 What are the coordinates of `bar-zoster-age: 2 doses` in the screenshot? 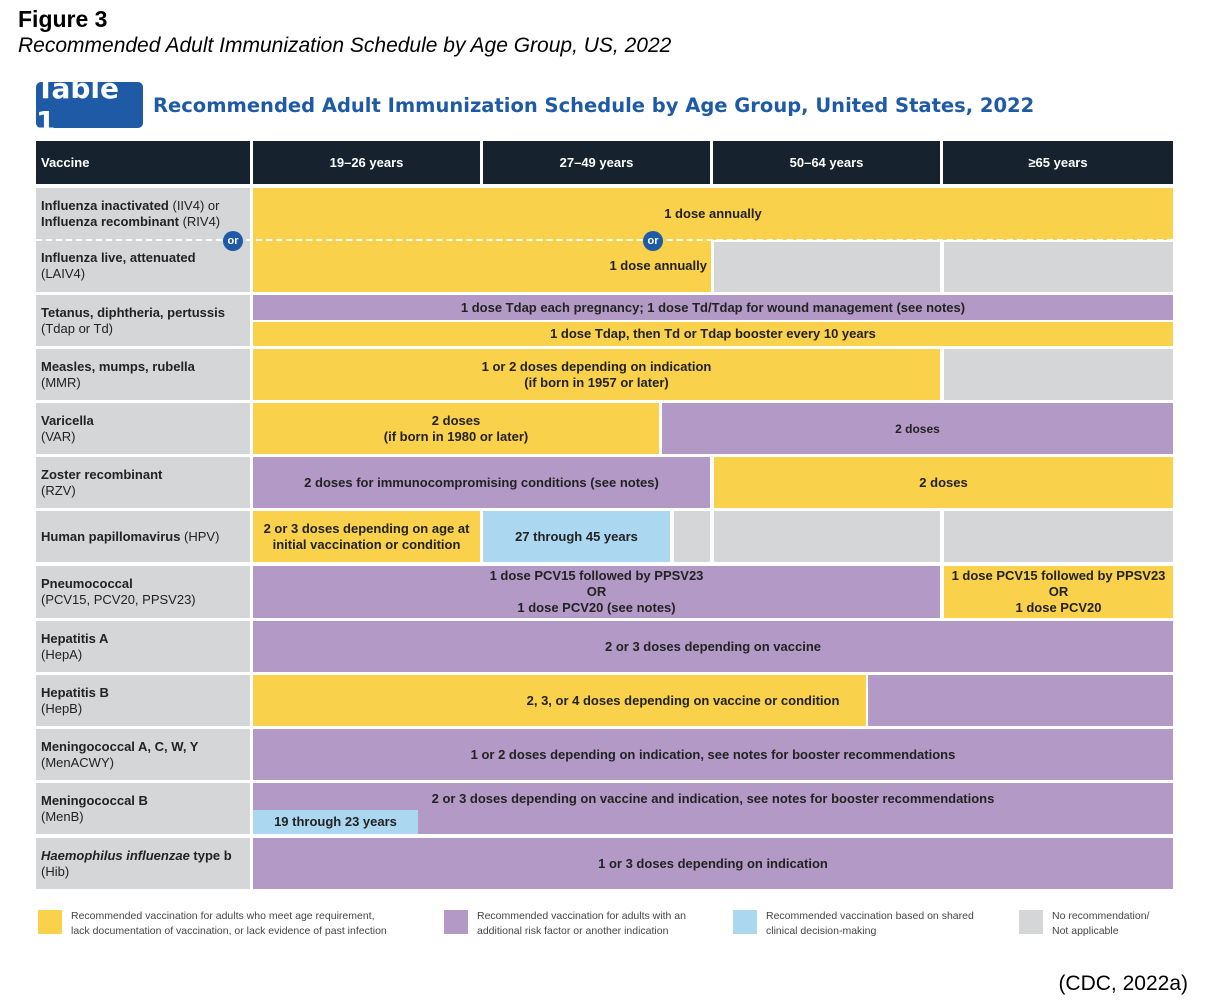 It's located at (943, 482).